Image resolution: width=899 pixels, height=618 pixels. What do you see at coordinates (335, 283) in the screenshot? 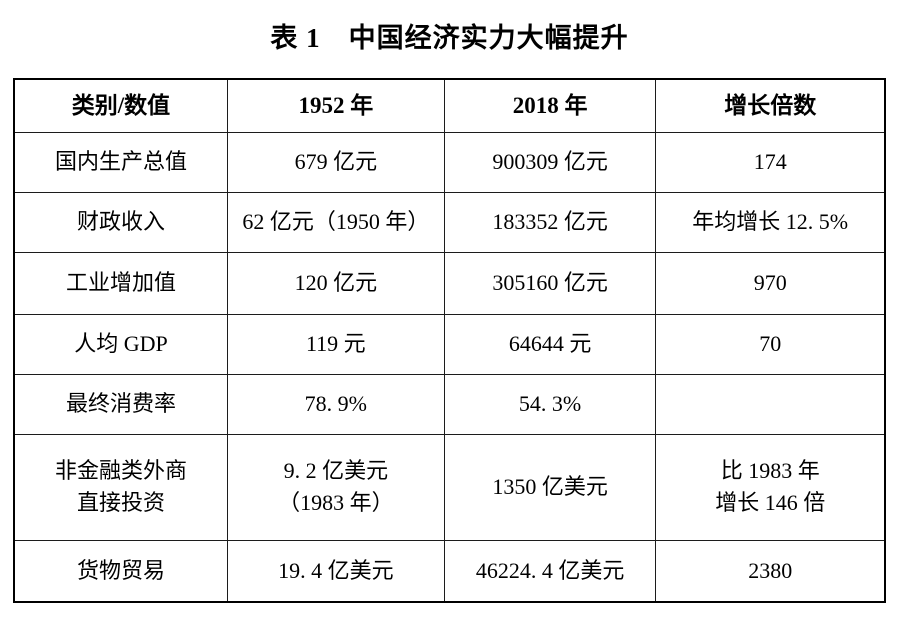
I see `value-cell: 120 亿元` at bounding box center [335, 283].